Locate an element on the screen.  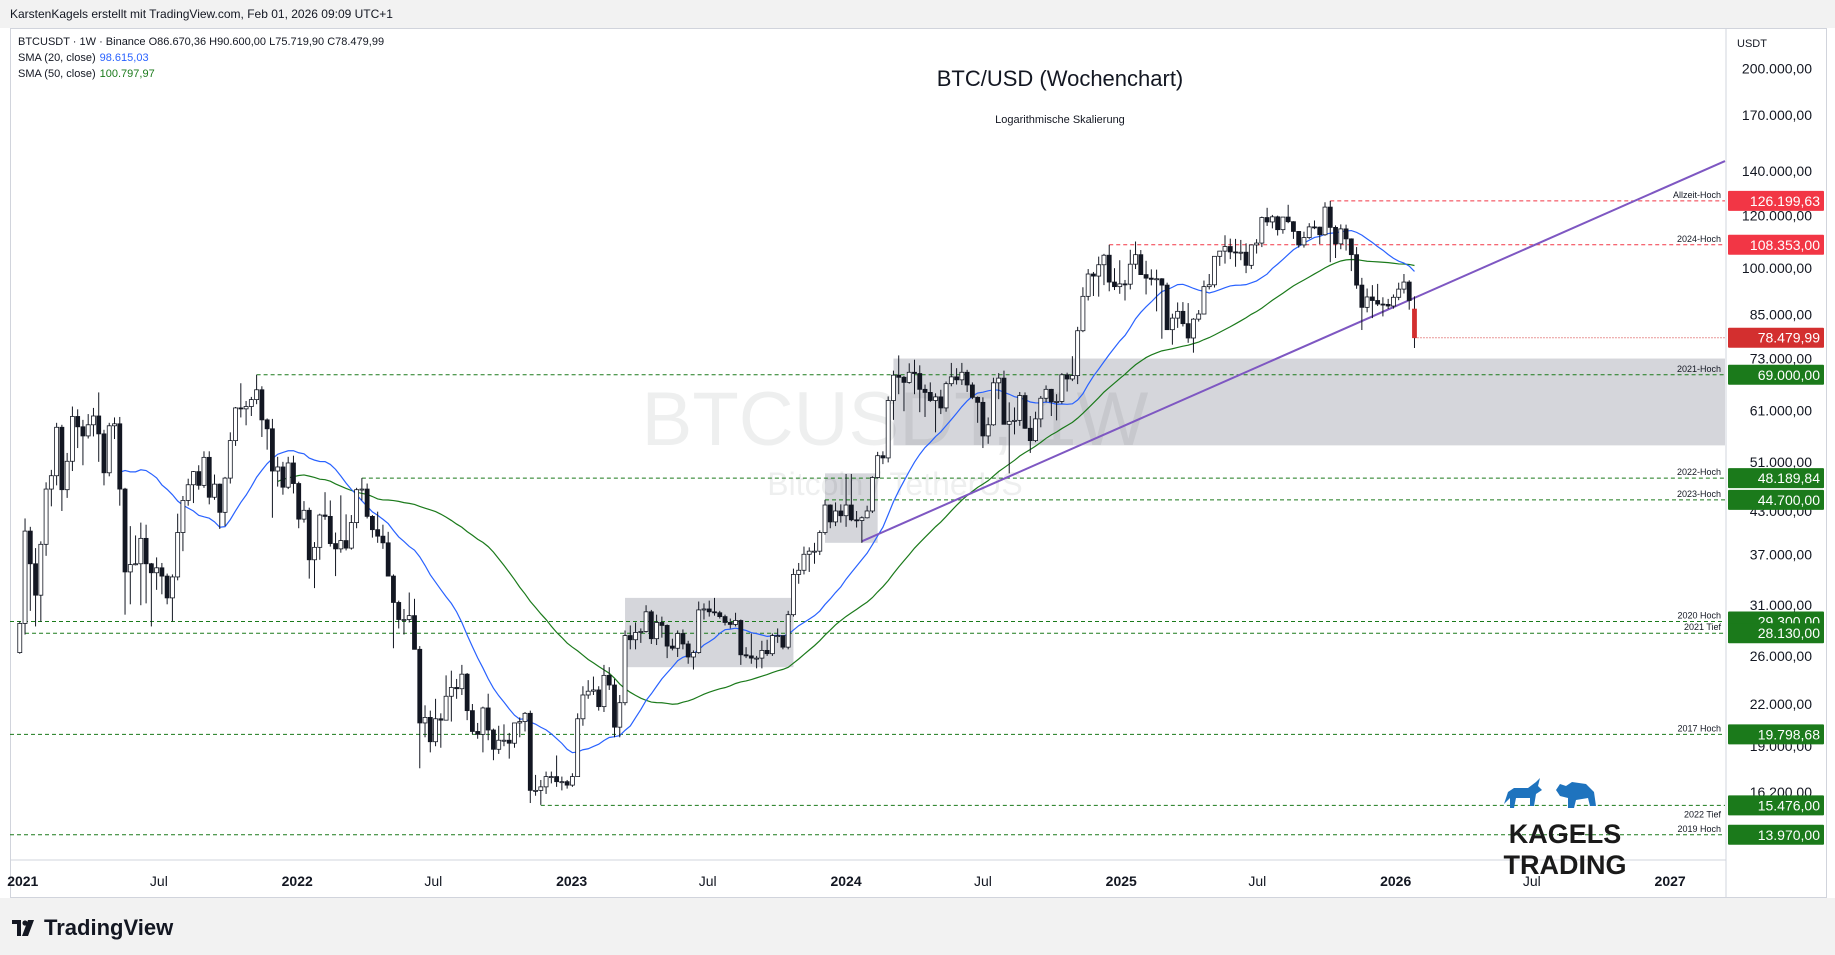
level-label: Allzeit-Hoch is located at coordinates (1697, 195).